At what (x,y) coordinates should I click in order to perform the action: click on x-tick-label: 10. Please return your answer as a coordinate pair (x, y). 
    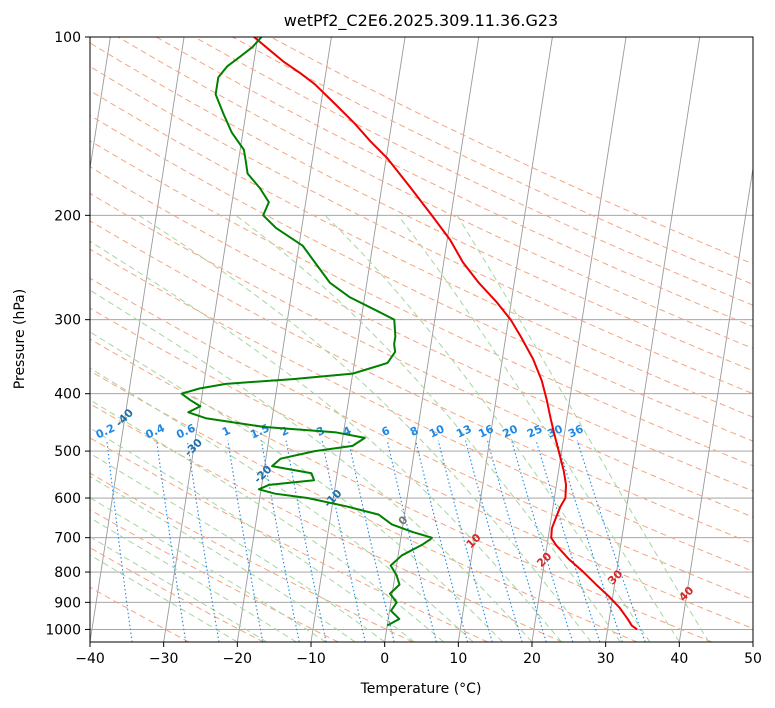
    Looking at the image, I should click on (458, 659).